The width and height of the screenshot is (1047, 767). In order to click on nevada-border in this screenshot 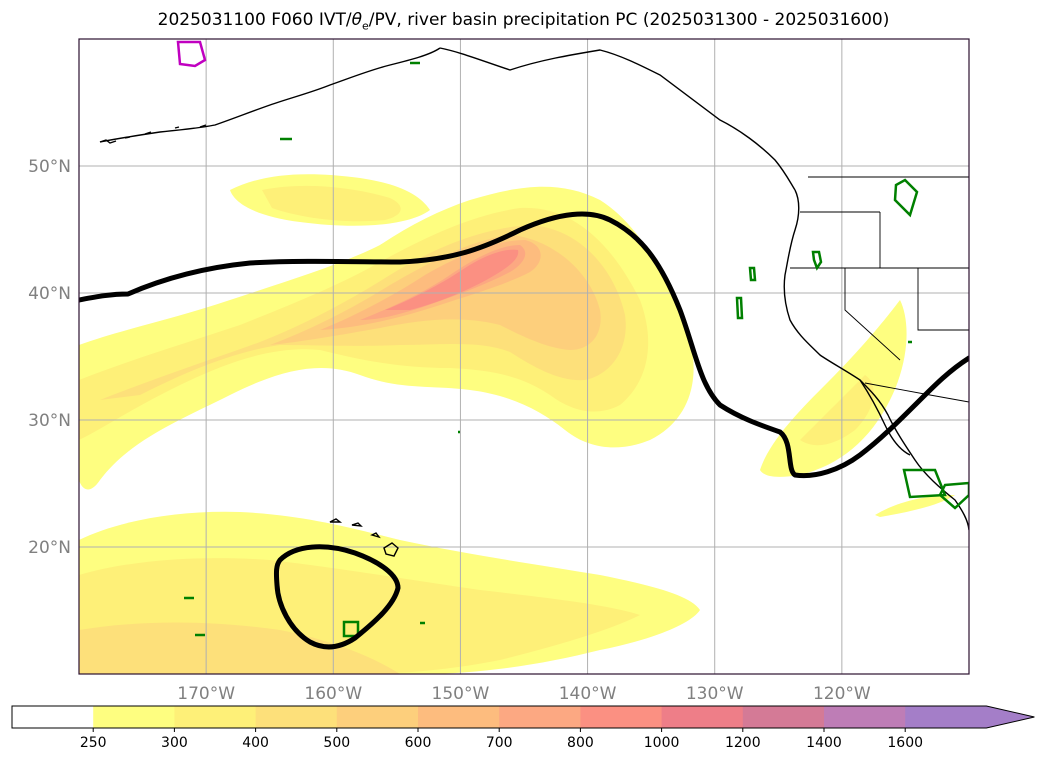, I will do `click(924, 271)`.